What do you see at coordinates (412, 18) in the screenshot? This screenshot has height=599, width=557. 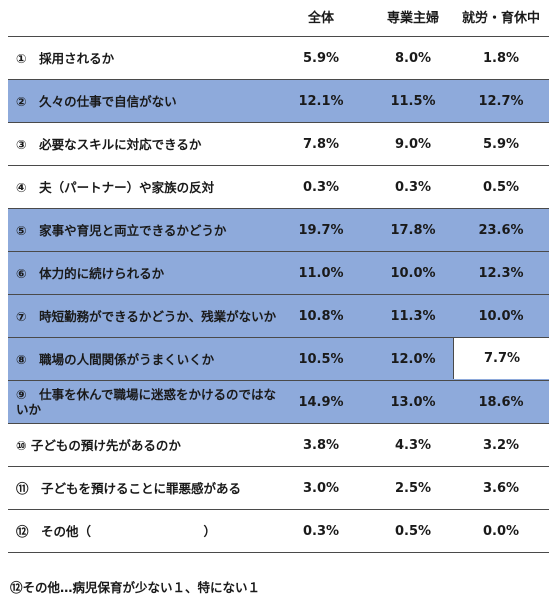 I see `header-housewife: 専業主婦` at bounding box center [412, 18].